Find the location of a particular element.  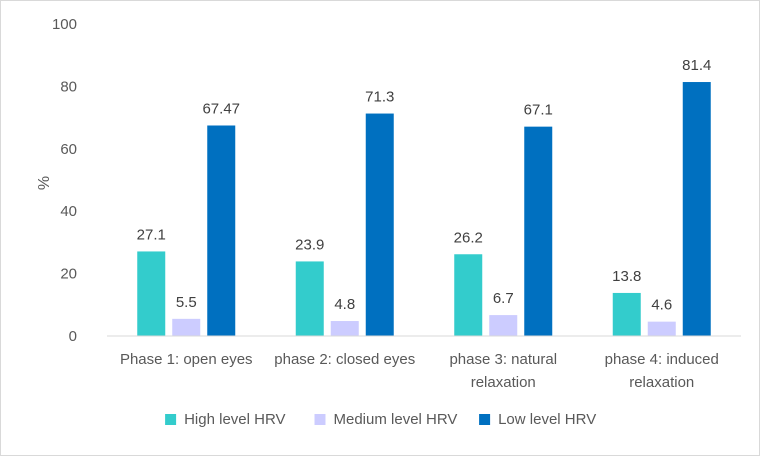

data-label: 6.7 is located at coordinates (503, 298).